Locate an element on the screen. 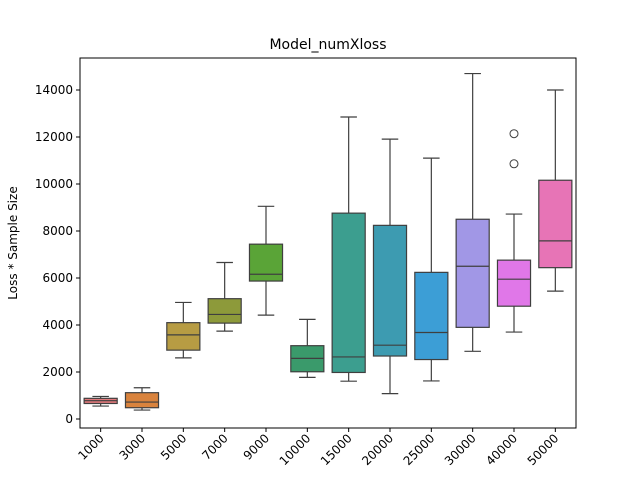 The image size is (640, 480). y-tick-label: 2000 is located at coordinates (57, 372).